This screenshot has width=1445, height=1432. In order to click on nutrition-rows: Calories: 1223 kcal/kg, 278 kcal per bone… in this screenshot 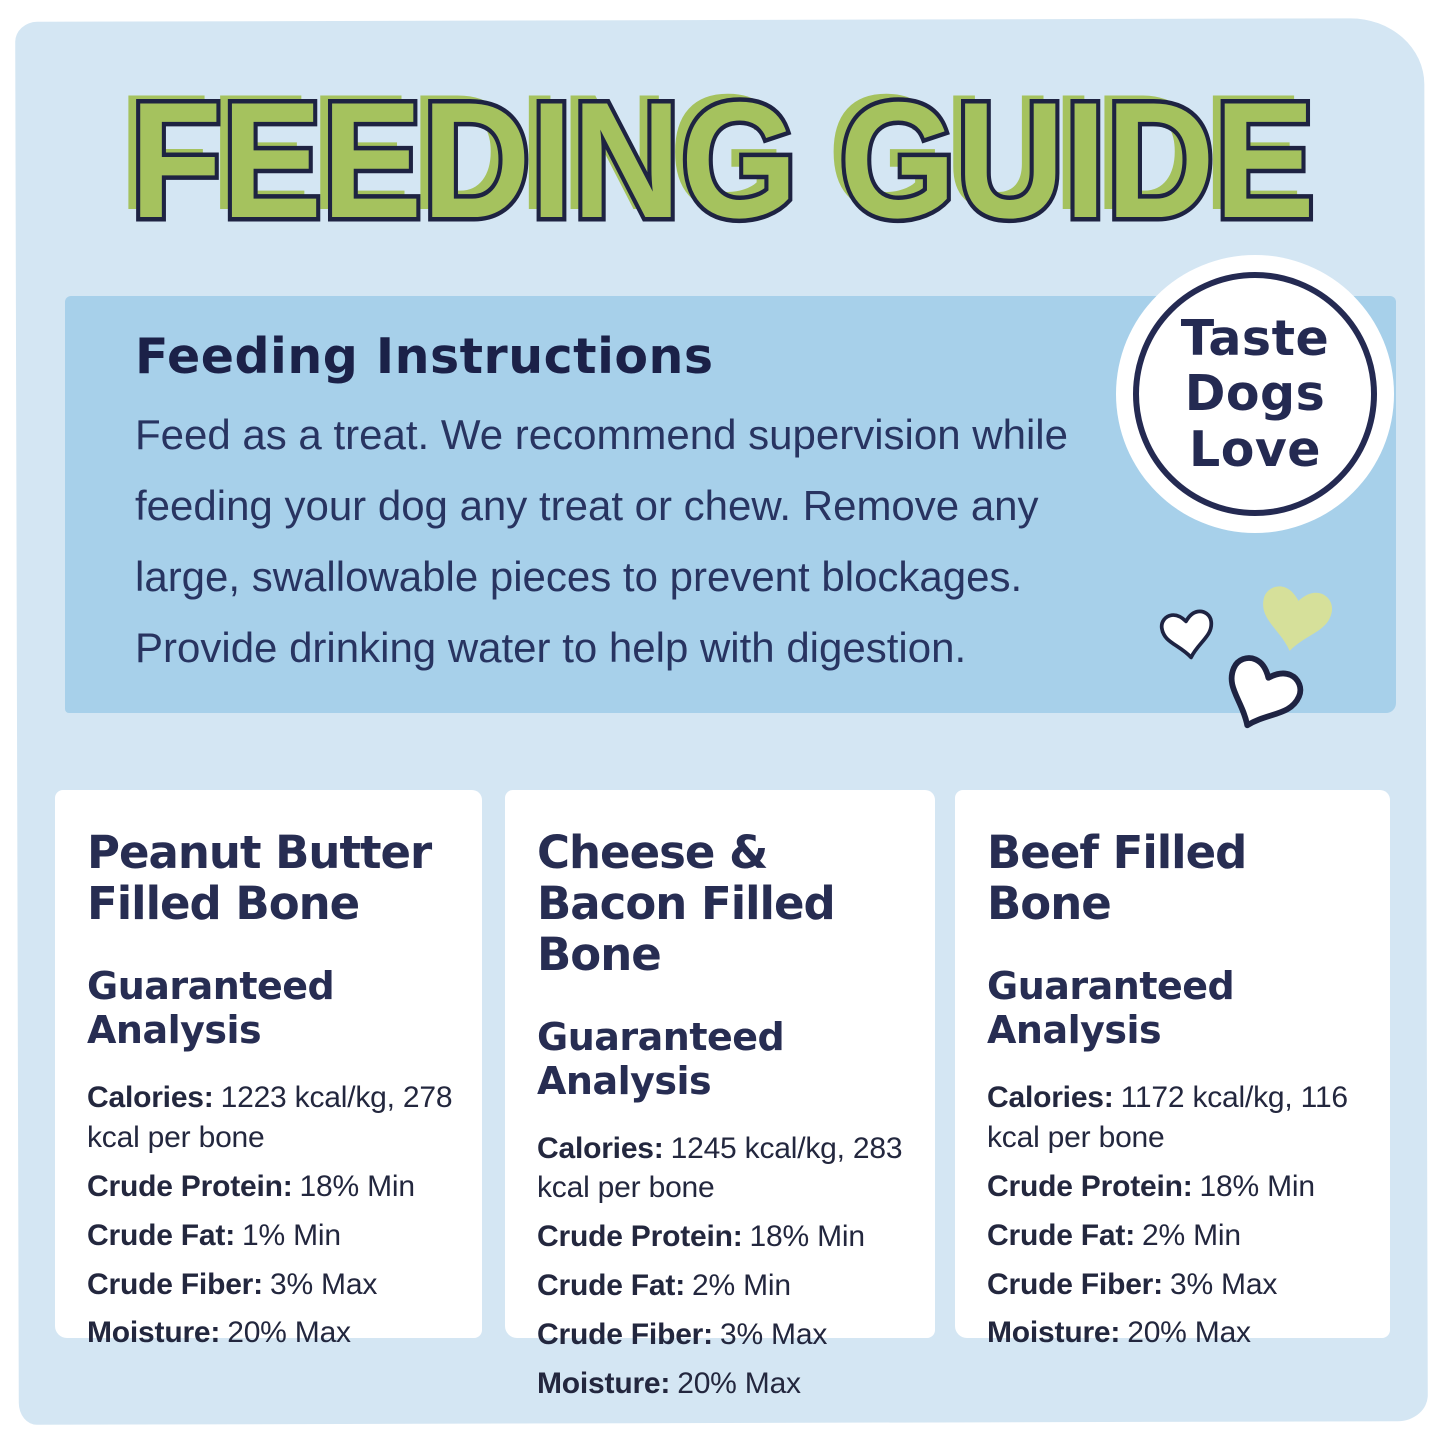, I will do `click(274, 1215)`.